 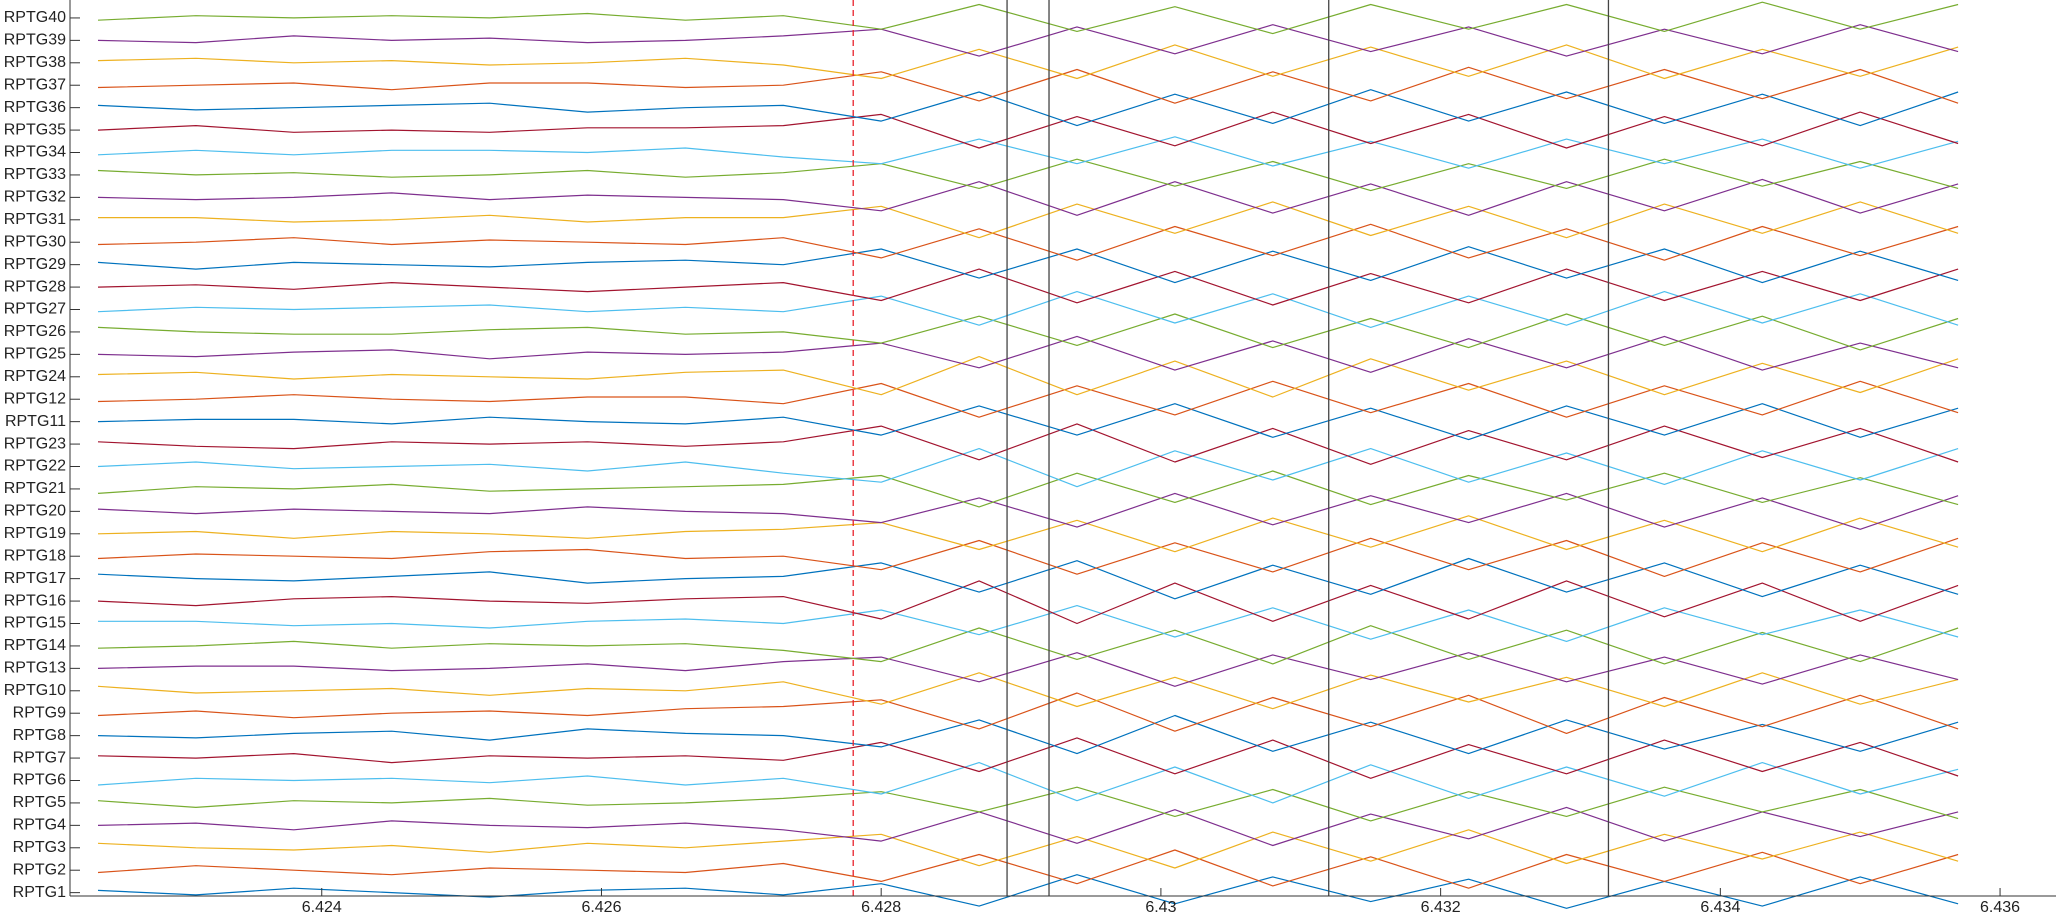 I want to click on channel-label: RPTG16, so click(x=35, y=600).